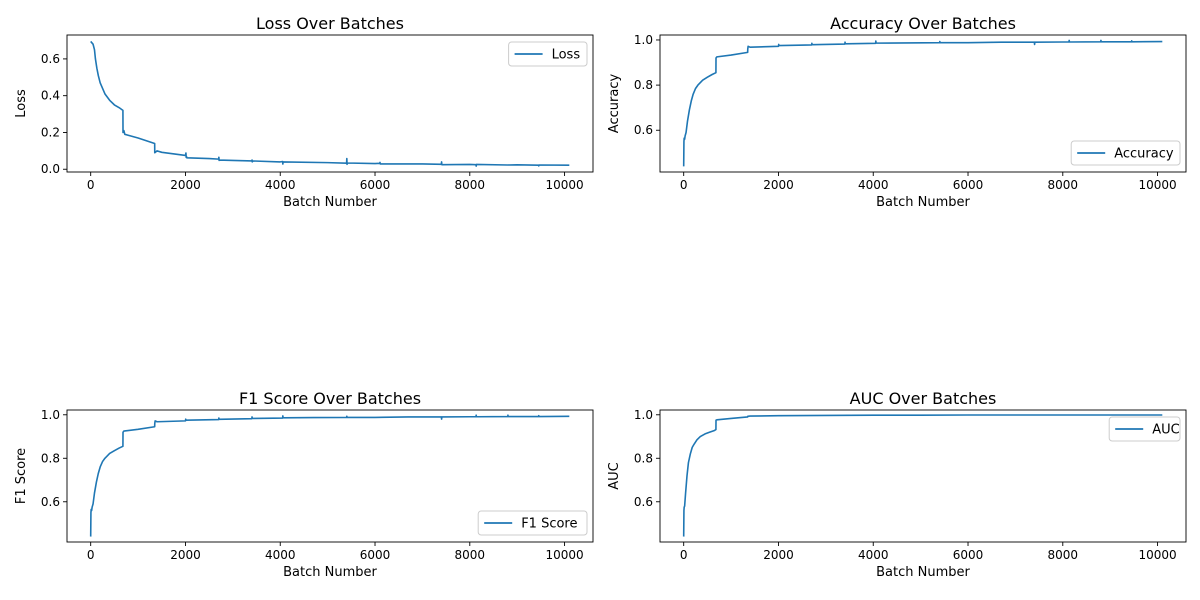 The image size is (1200, 600). I want to click on legend: Loss, so click(548, 54).